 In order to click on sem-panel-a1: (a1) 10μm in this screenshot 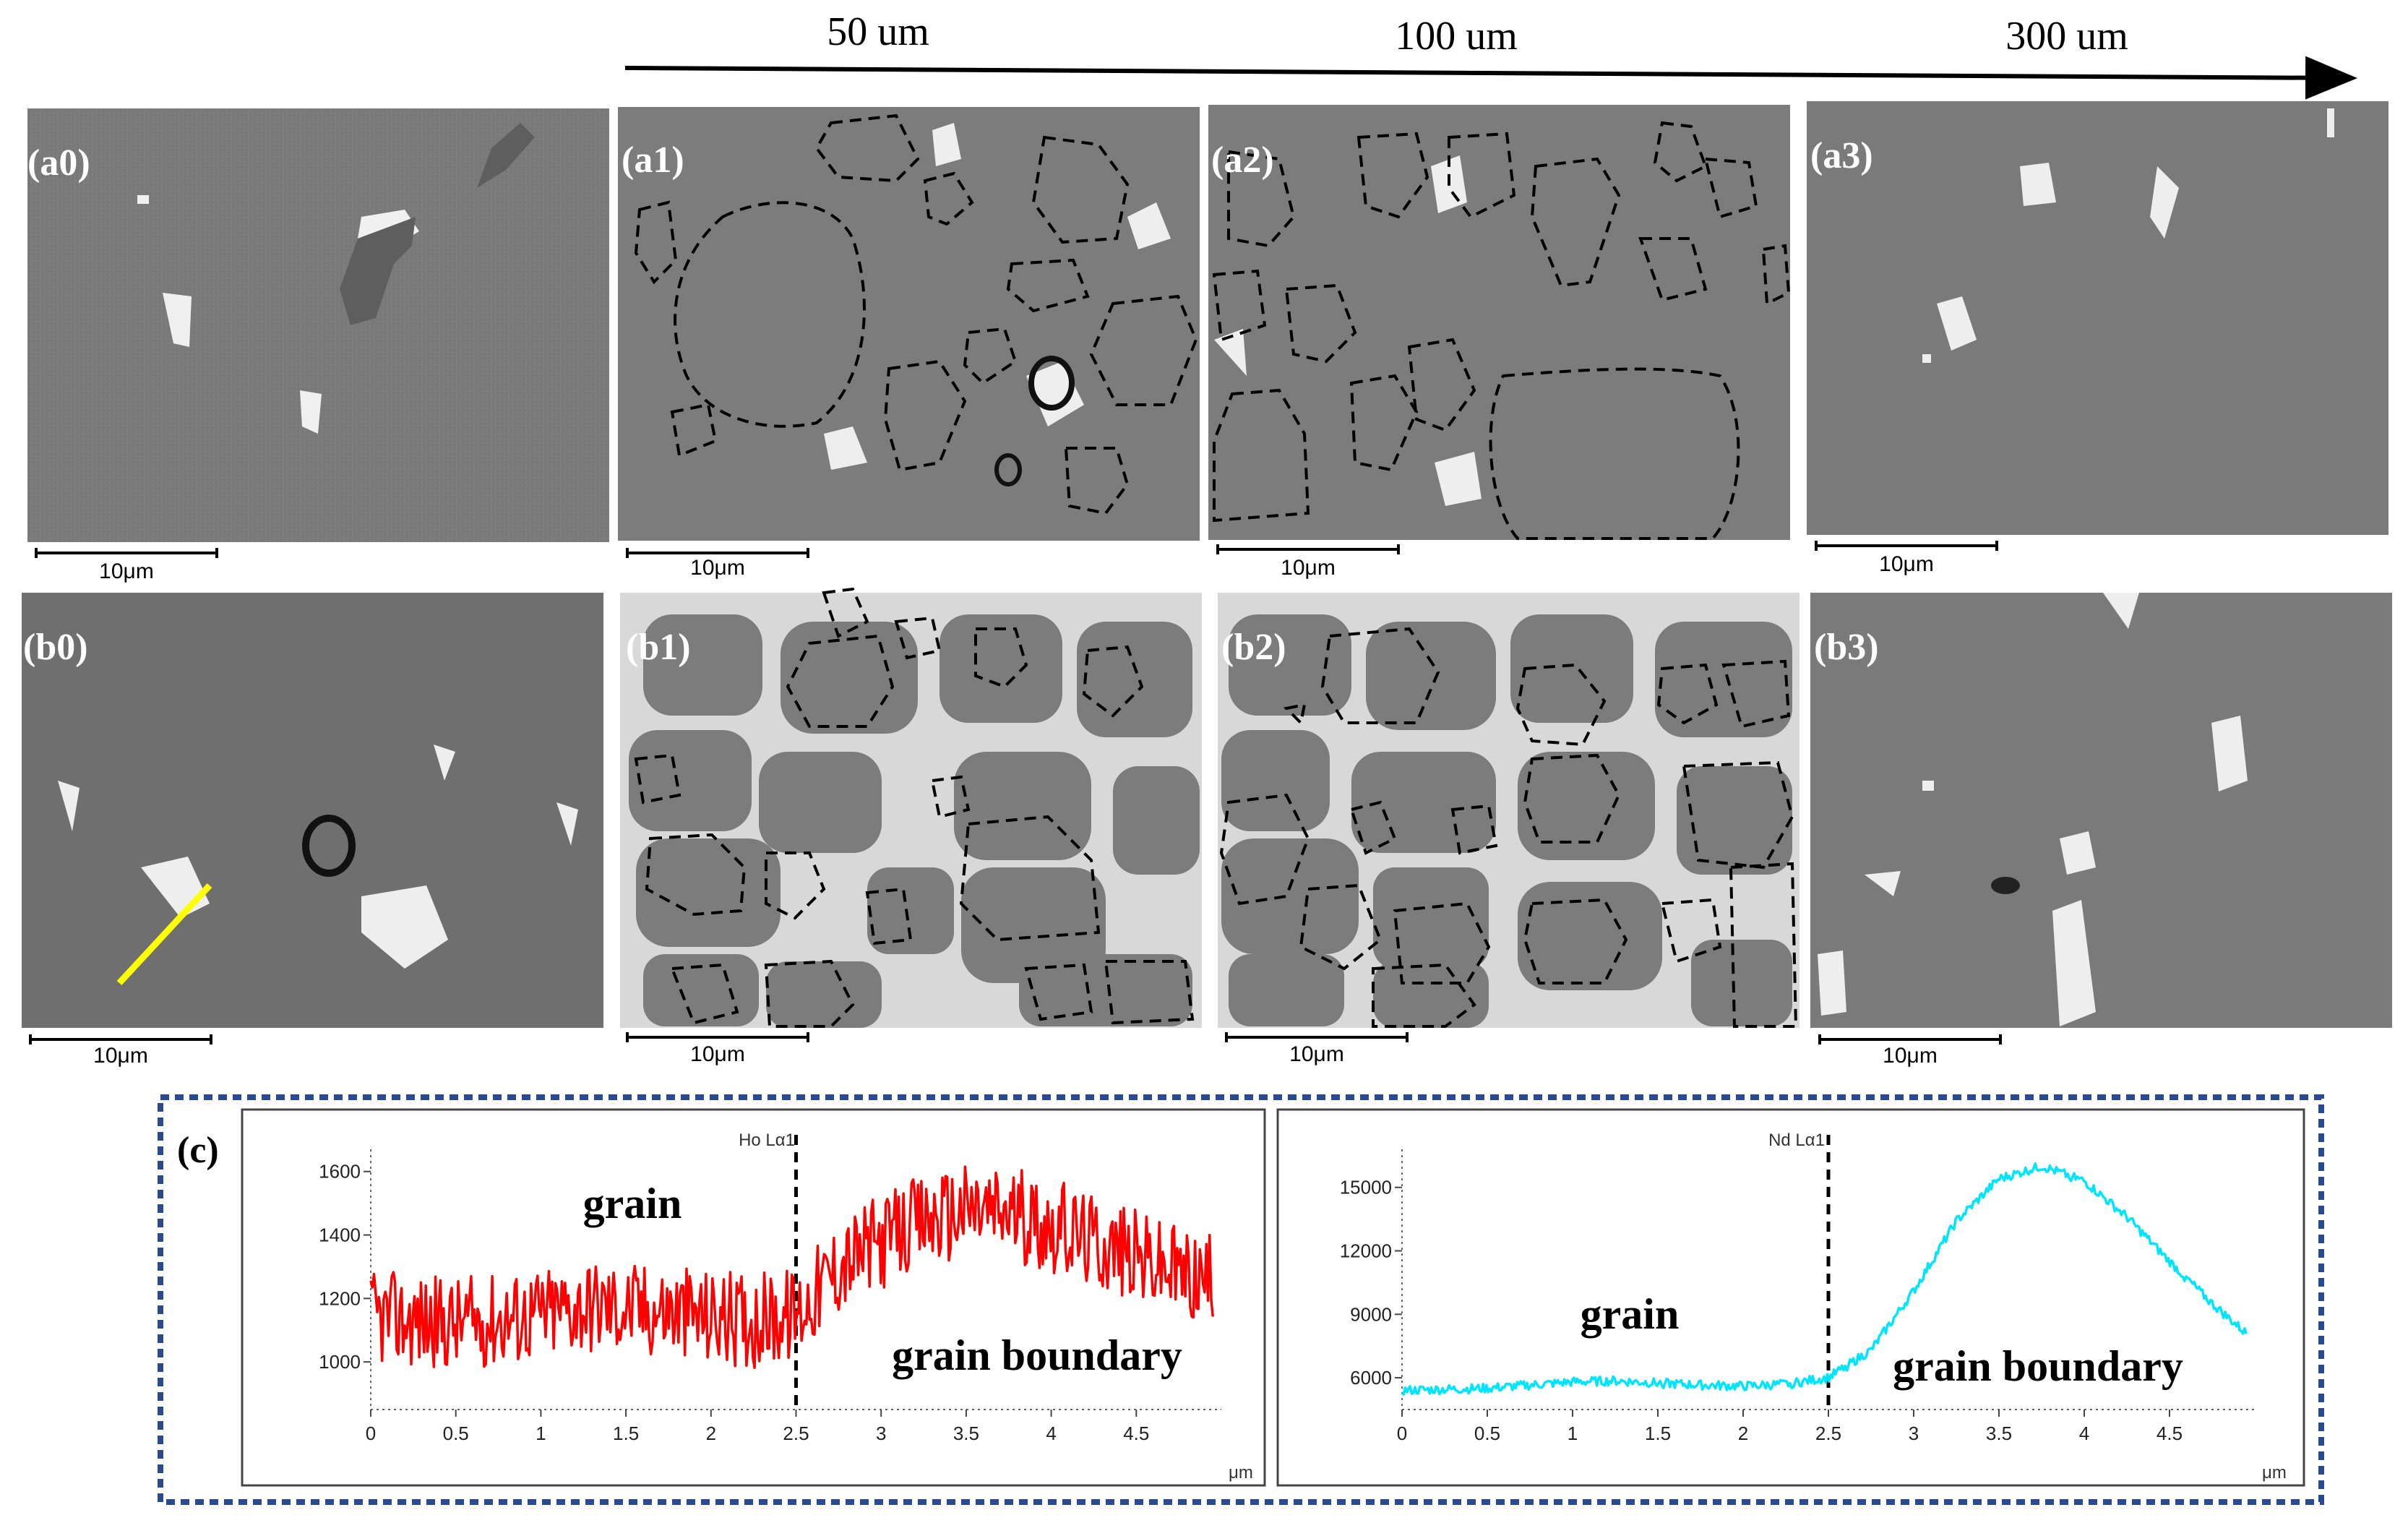, I will do `click(909, 343)`.